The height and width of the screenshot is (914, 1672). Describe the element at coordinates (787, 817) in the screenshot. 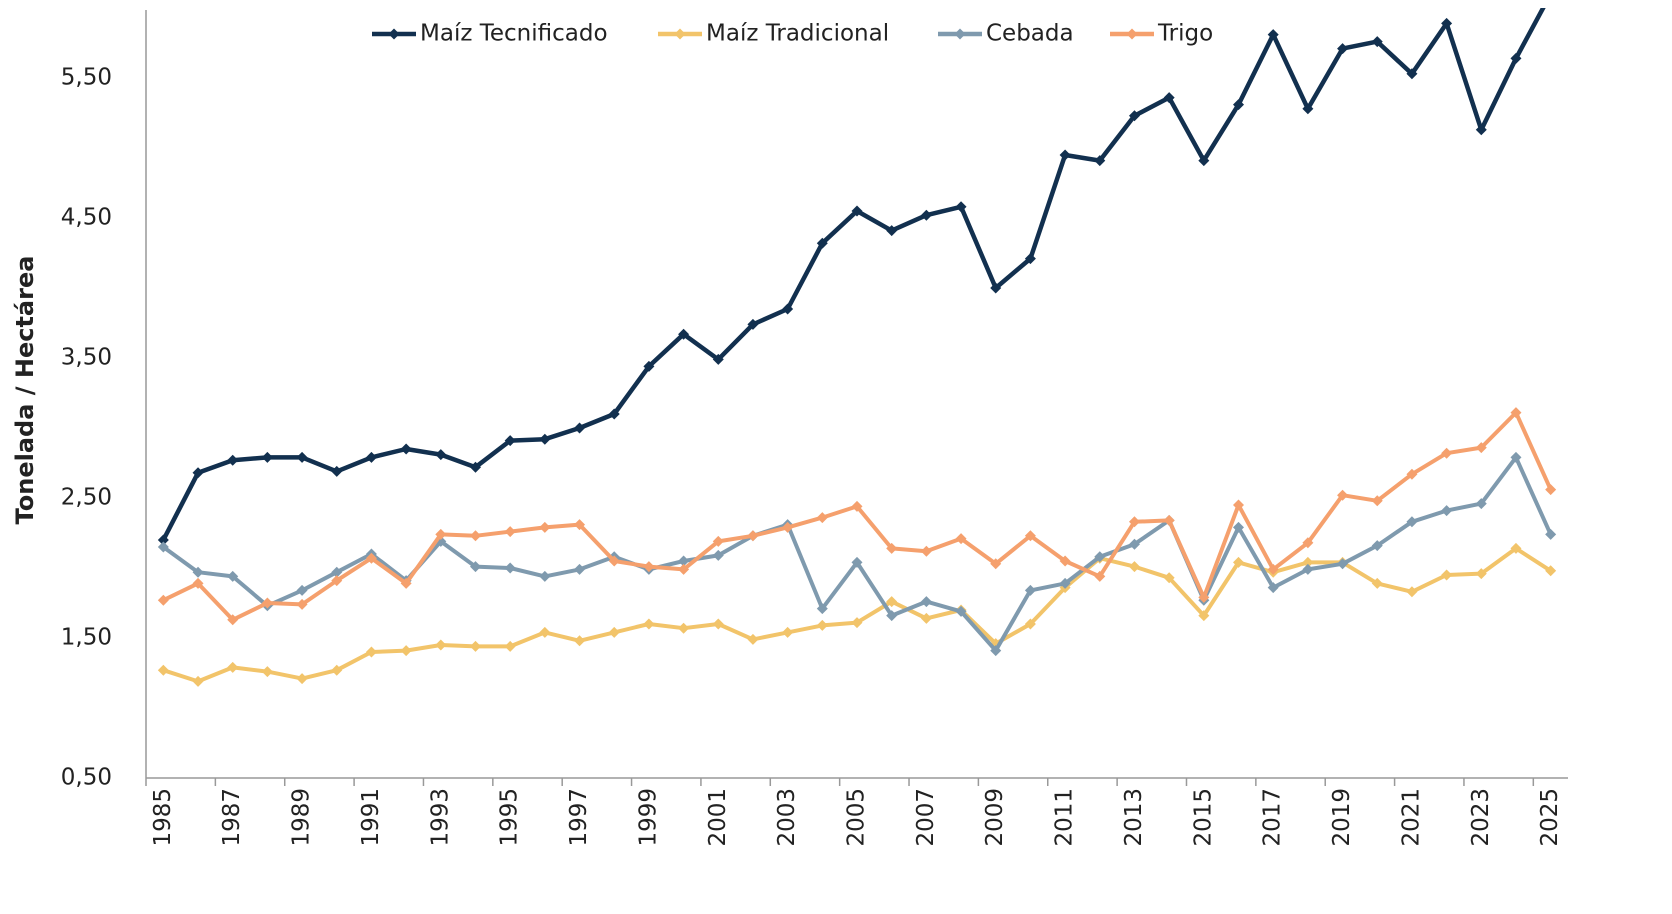

I see `x-tick-label: 2003` at that location.